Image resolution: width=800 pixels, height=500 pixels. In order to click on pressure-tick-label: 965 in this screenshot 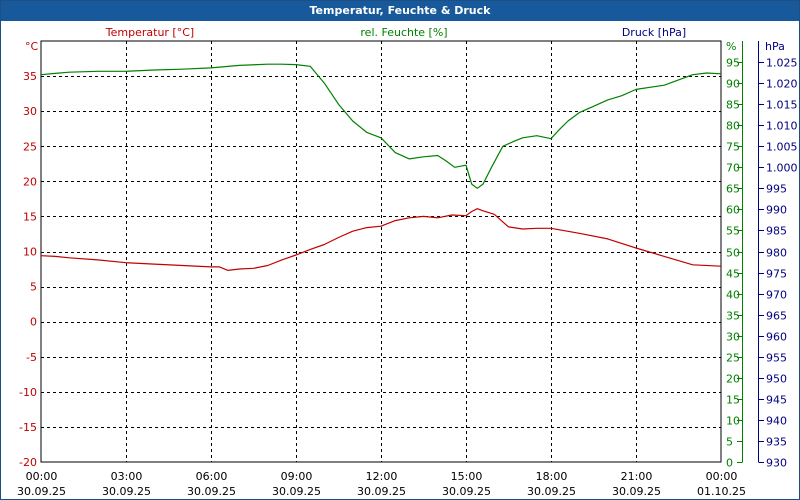, I will do `click(776, 316)`.